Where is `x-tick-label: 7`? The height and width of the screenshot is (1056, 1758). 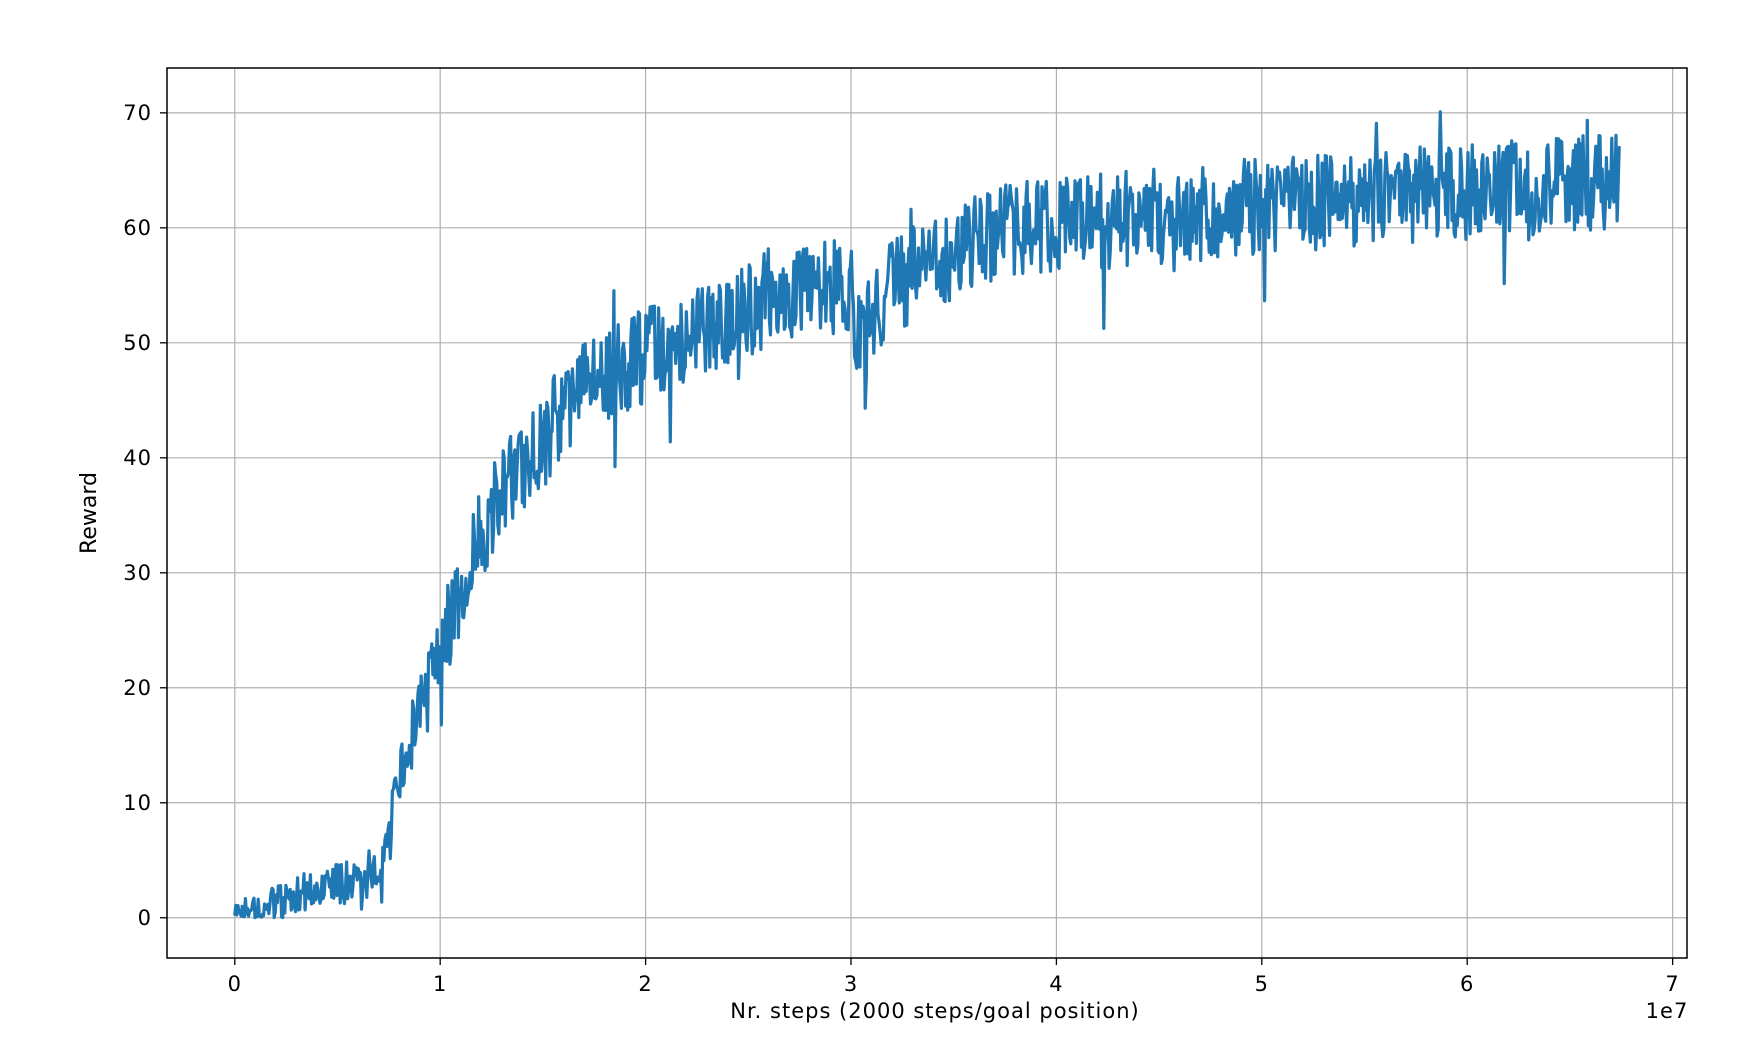
x-tick-label: 7 is located at coordinates (1672, 984).